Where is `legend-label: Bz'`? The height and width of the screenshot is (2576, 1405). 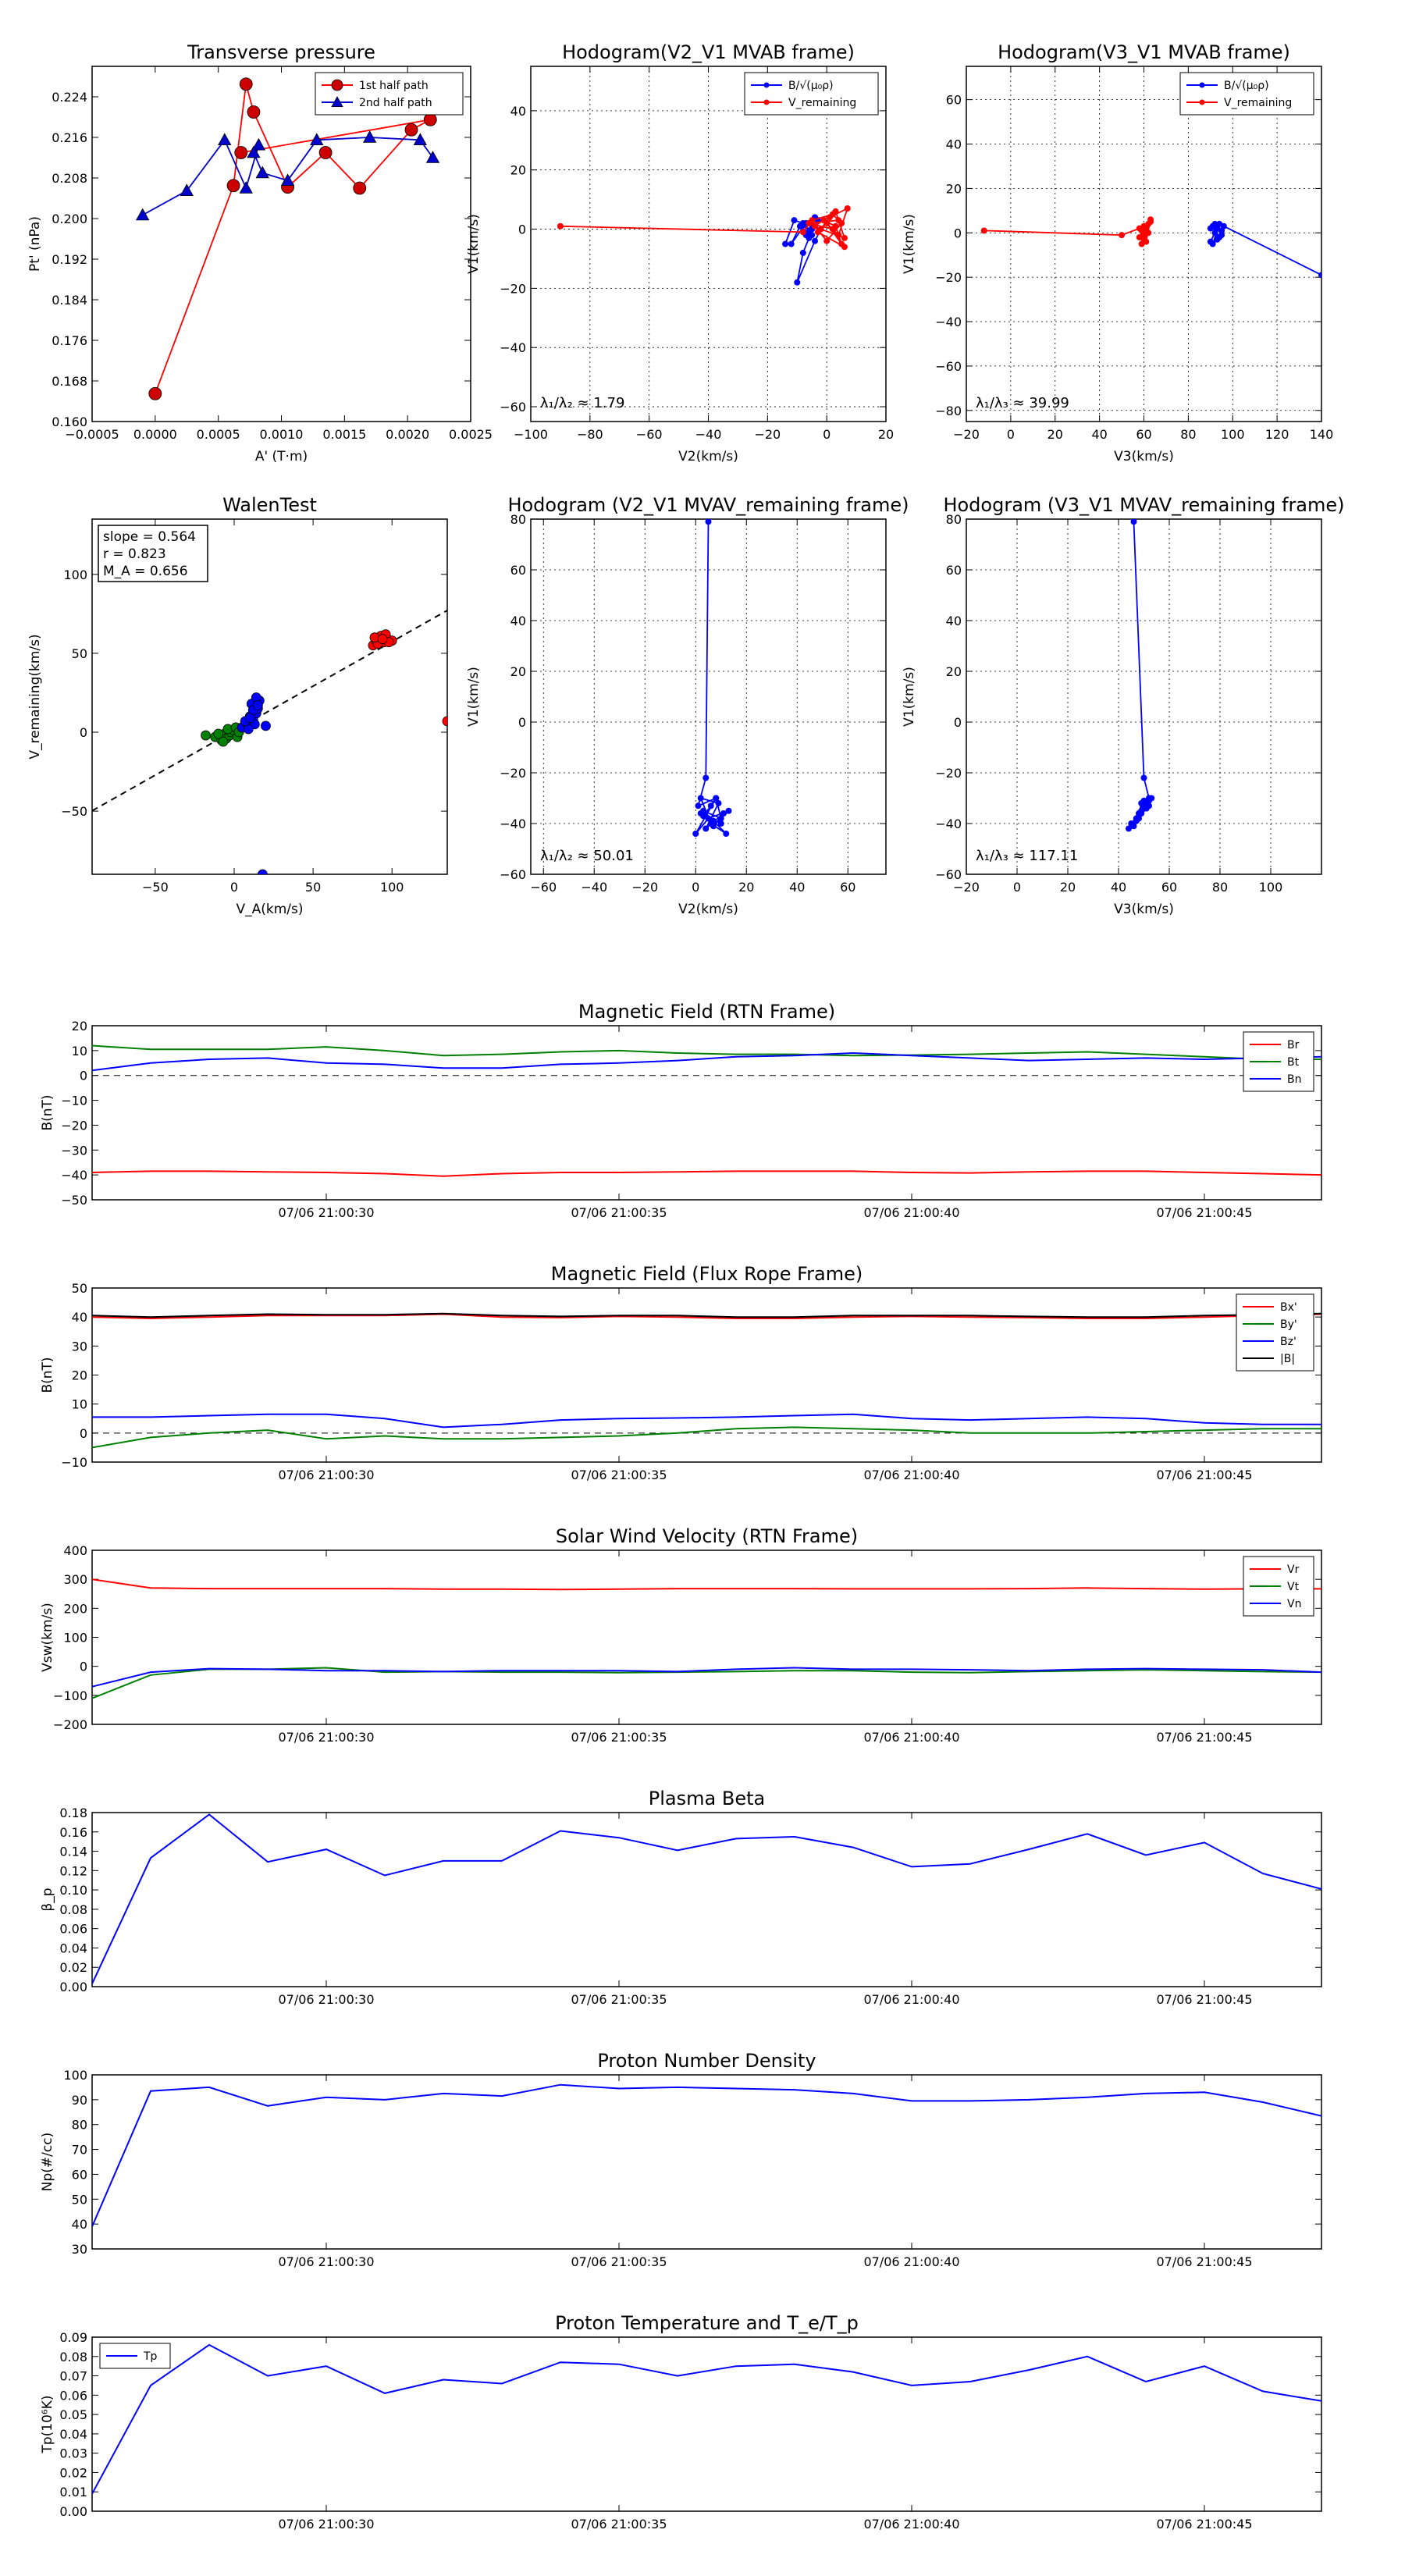
legend-label: Bz' is located at coordinates (1289, 1342).